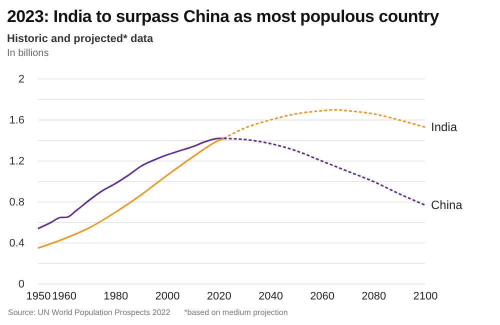  I want to click on y-tick-label: 0.4, so click(16, 244).